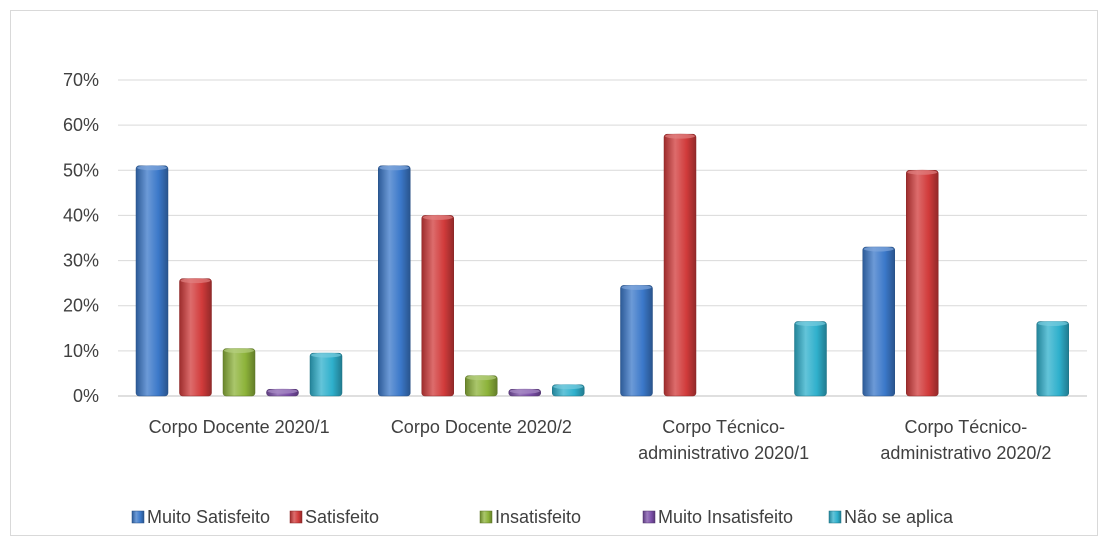  I want to click on legend-label: Não se aplica, so click(899, 517).